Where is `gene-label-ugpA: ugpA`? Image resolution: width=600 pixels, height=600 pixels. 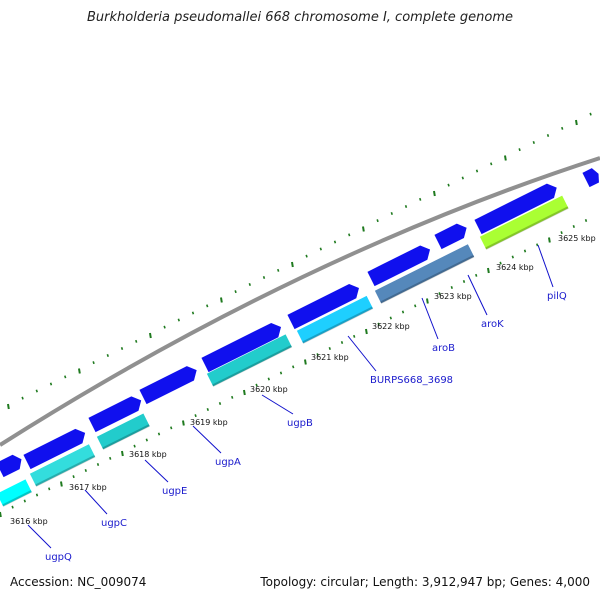 gene-label-ugpA: ugpA is located at coordinates (228, 462).